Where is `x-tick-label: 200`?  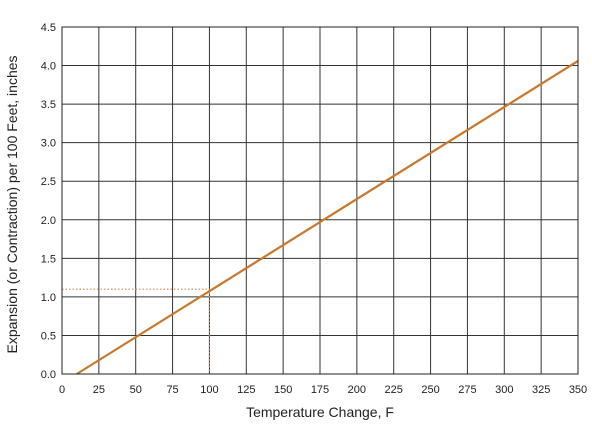
x-tick-label: 200 is located at coordinates (357, 390).